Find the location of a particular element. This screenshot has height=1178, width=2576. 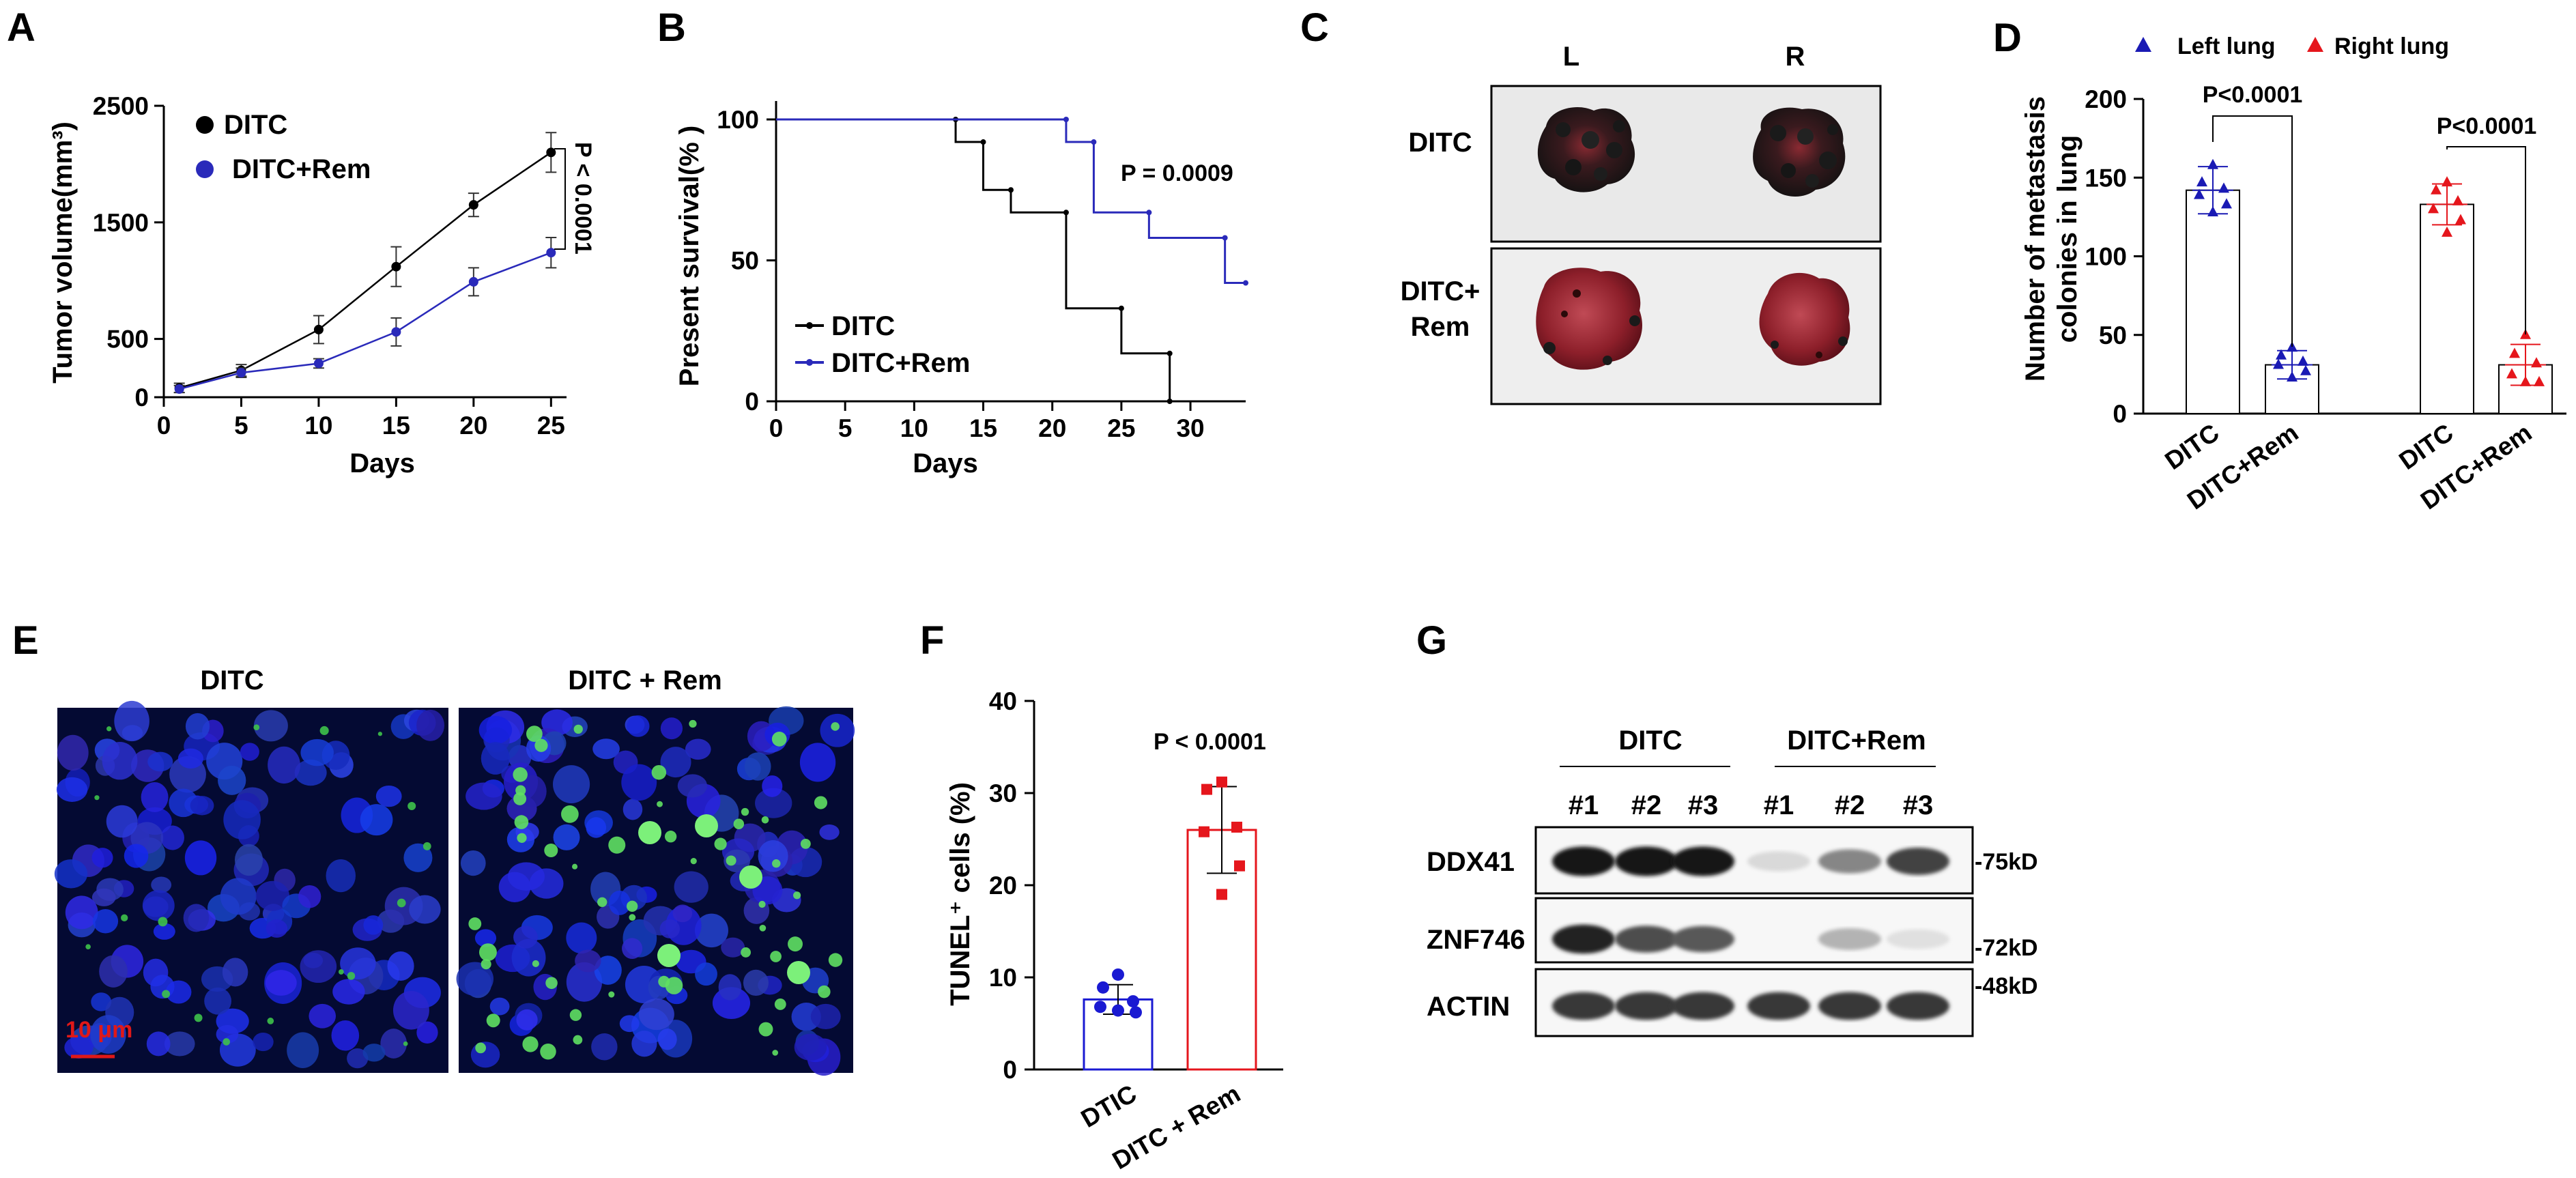

y-axis-label: Present survival(% ) is located at coordinates (689, 256).